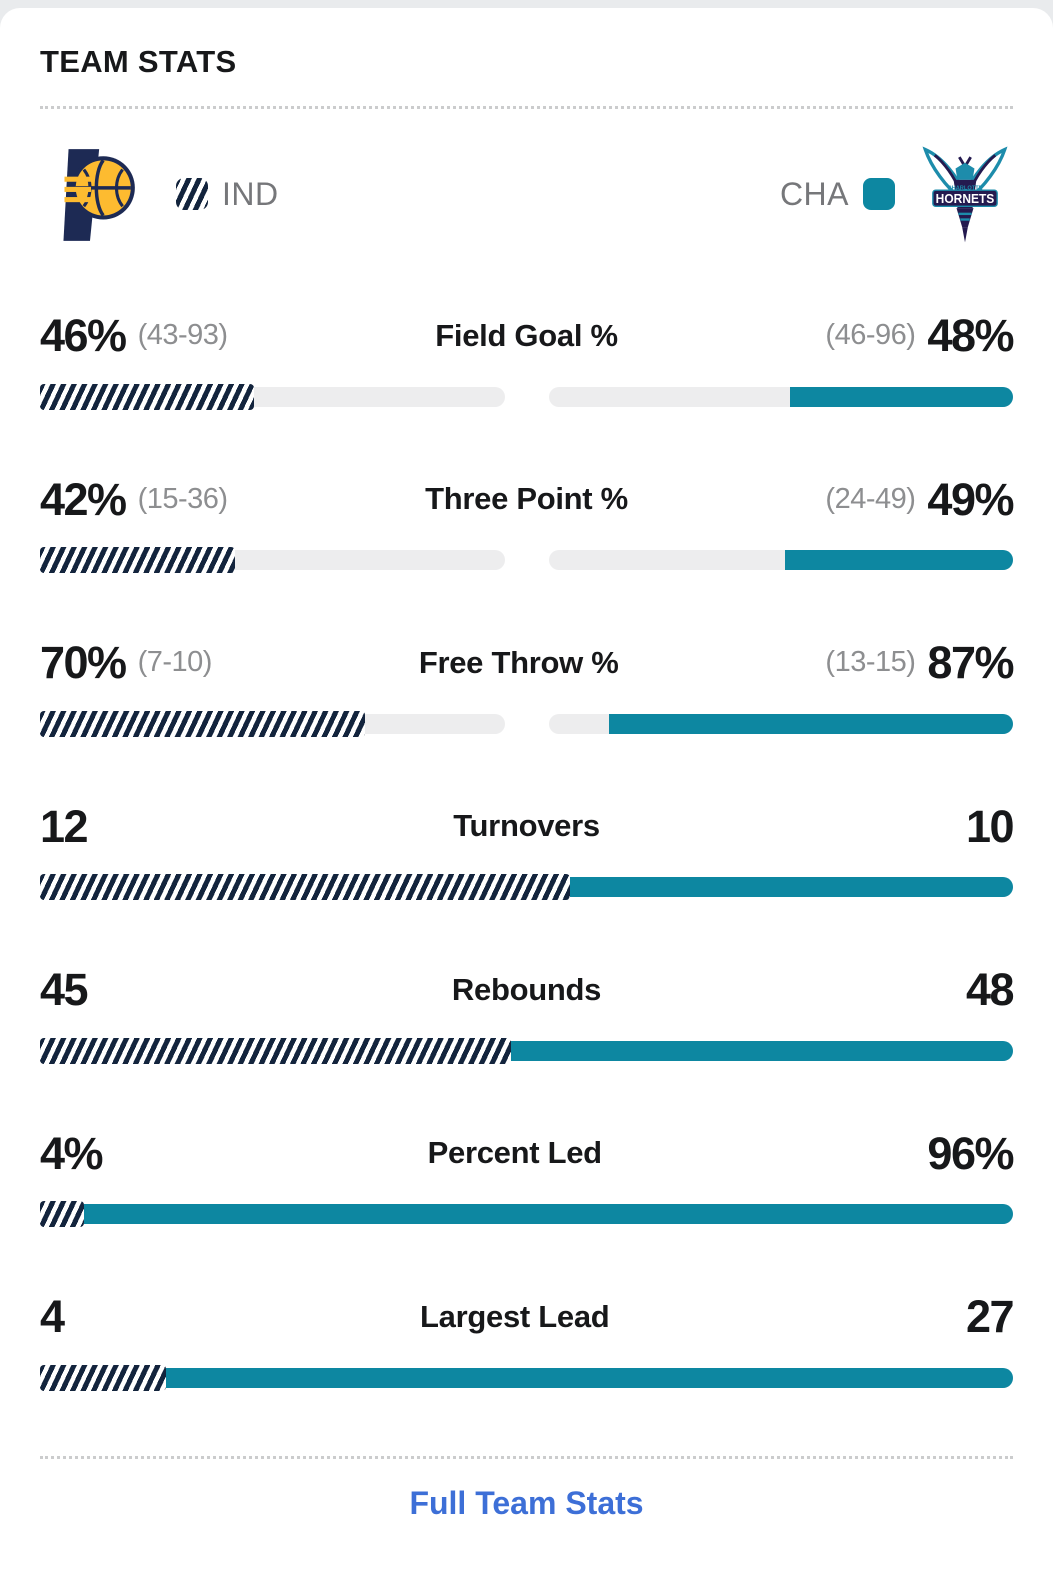 This screenshot has width=1053, height=1590. Describe the element at coordinates (250, 193) in the screenshot. I see `away-team-abbr: IND` at that location.